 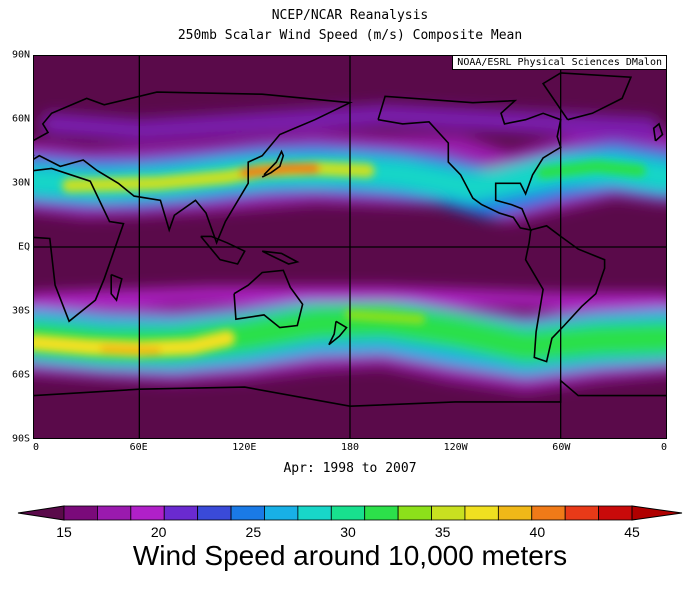 What do you see at coordinates (350, 555) in the screenshot?
I see `caption: Wind Speed around 10,000 meters` at bounding box center [350, 555].